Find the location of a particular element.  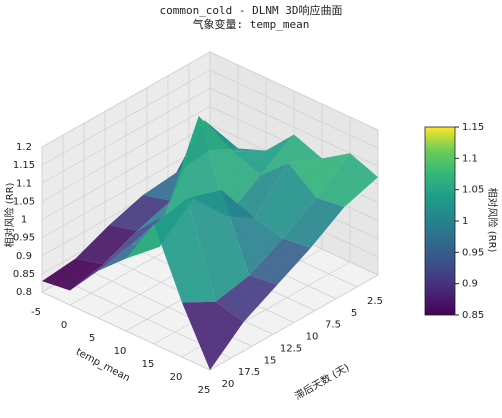

z-tick-label: 1.1 is located at coordinates (24, 183).